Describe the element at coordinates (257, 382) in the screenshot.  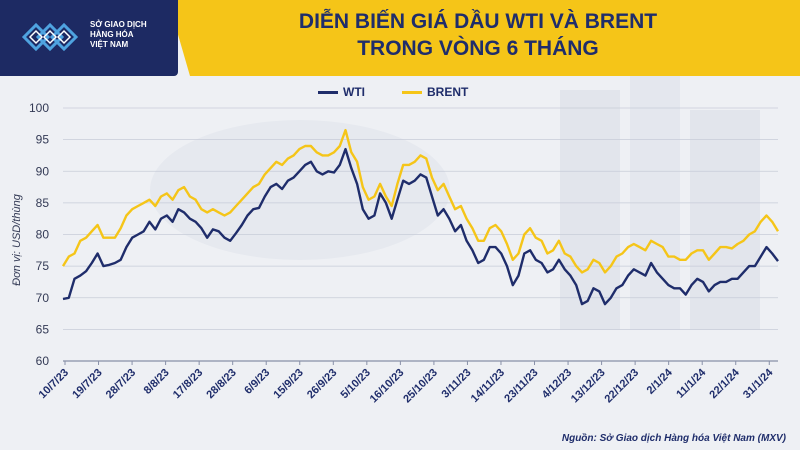
I see `x-tick-label: 6/9/23` at that location.